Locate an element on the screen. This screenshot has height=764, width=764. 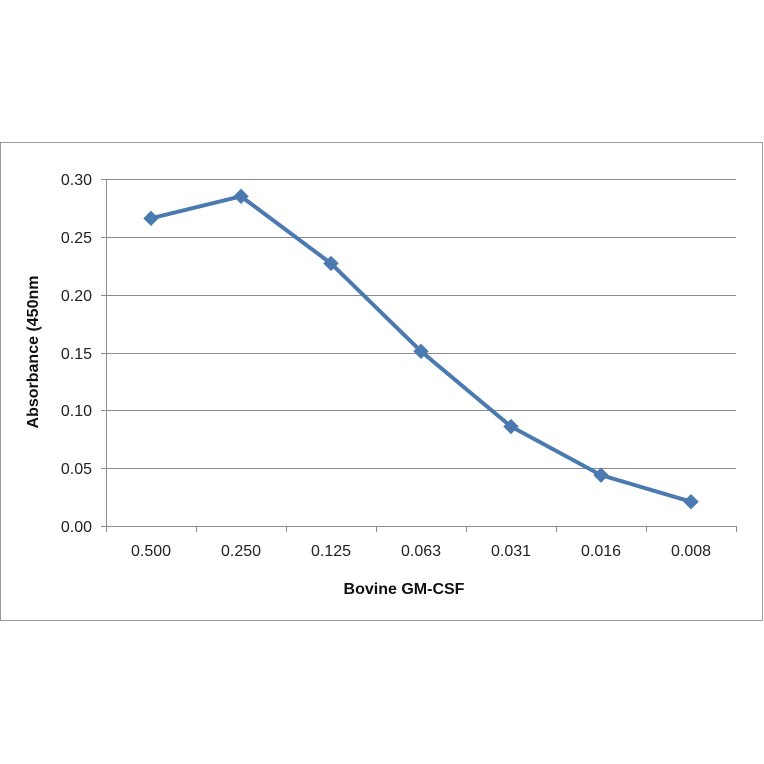
x-tick-label: 0.125 is located at coordinates (331, 551).